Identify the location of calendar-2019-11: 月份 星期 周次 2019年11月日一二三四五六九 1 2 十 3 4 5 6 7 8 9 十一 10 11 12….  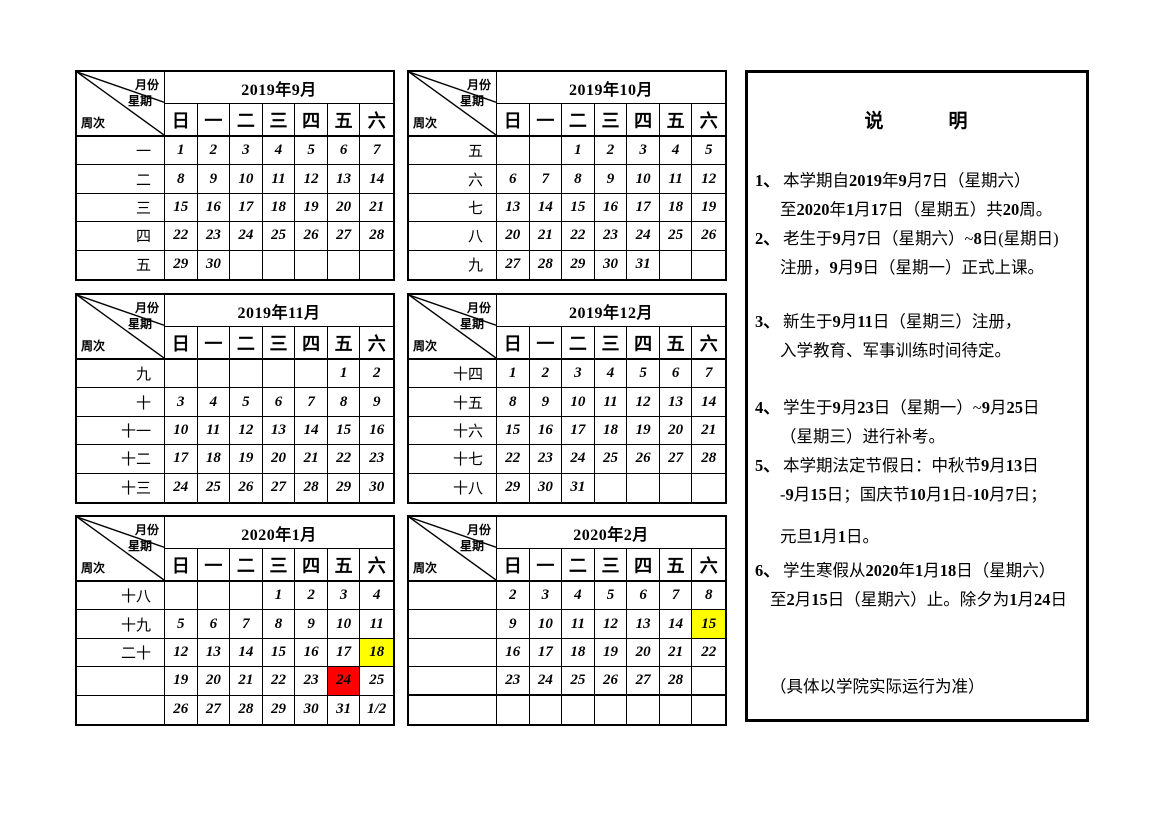
(235, 398).